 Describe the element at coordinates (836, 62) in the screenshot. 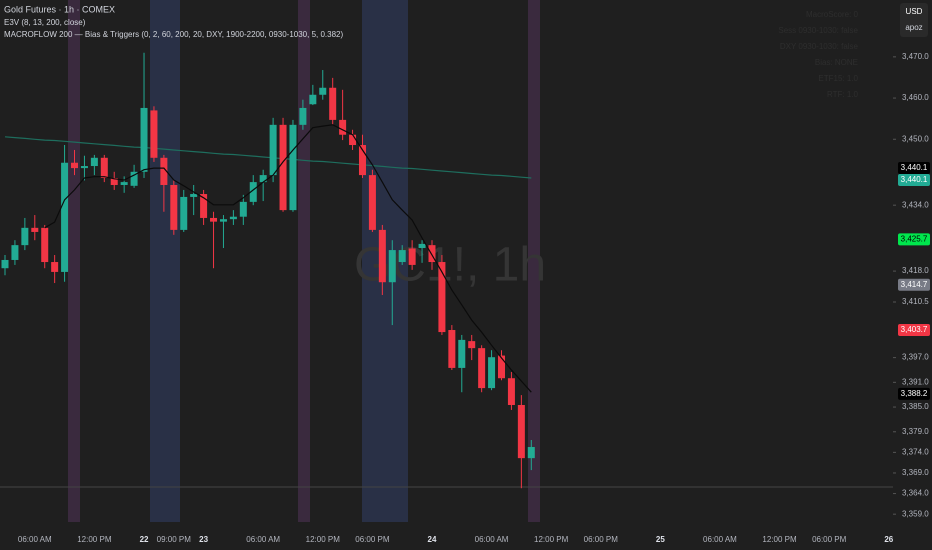

I see `panel-text: Bias: NONE` at that location.